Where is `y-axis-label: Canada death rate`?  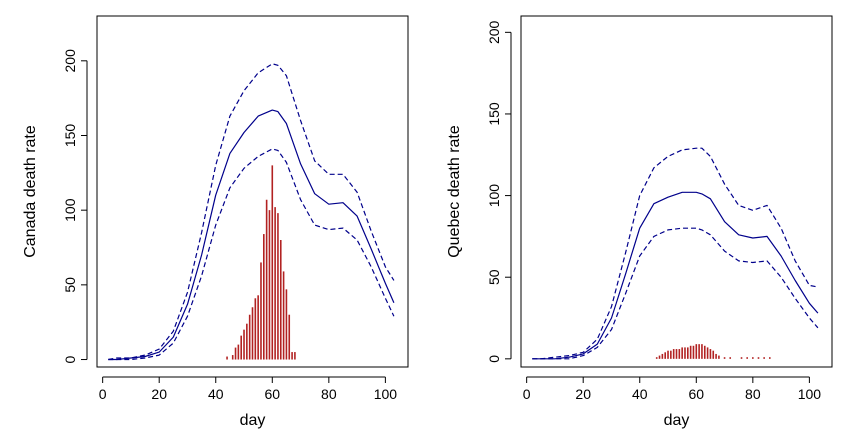
y-axis-label: Canada death rate is located at coordinates (30, 191).